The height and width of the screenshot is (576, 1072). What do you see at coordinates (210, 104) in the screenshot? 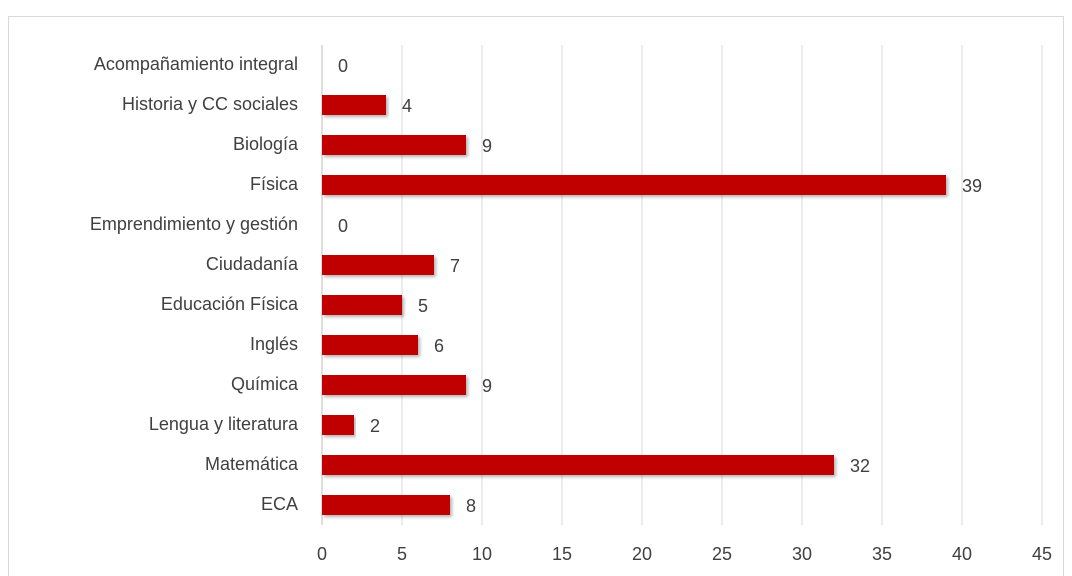
I see `y-tick-label: Historia y CC sociales` at bounding box center [210, 104].